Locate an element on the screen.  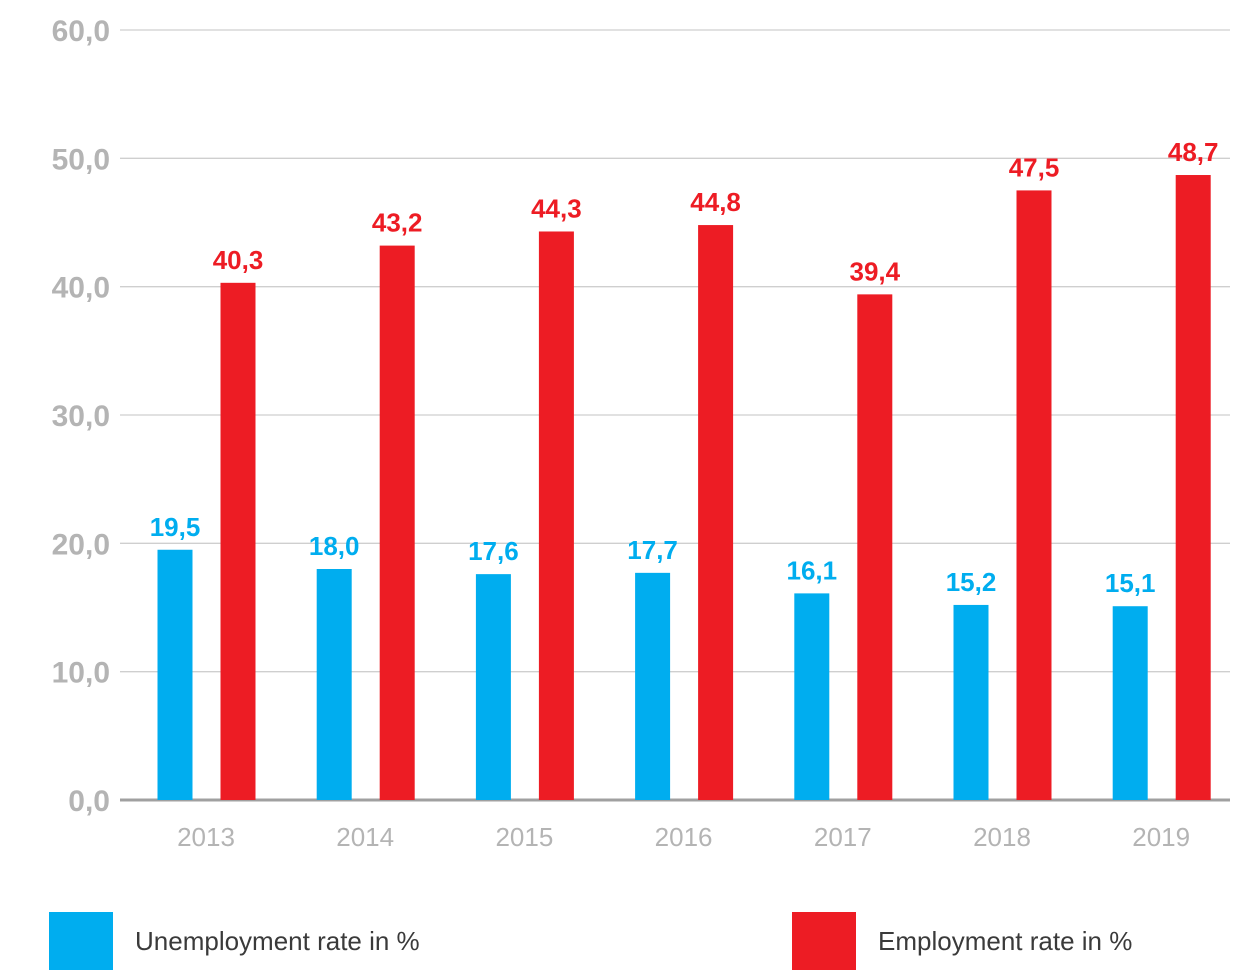
data-label-unemployment: 17,7 is located at coordinates (652, 550).